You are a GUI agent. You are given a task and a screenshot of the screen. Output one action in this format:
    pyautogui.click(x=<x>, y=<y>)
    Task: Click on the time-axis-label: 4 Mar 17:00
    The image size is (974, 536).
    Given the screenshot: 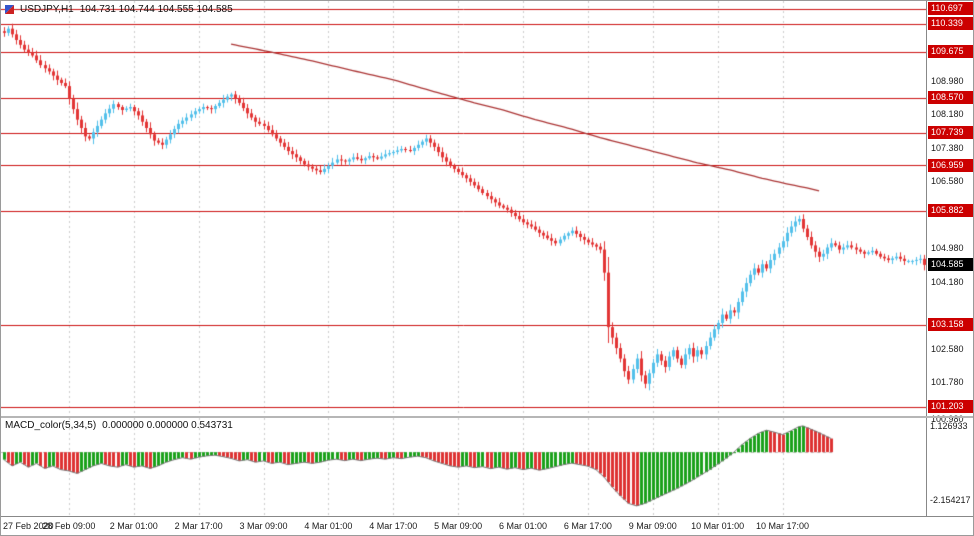 What is the action you would take?
    pyautogui.click(x=393, y=526)
    